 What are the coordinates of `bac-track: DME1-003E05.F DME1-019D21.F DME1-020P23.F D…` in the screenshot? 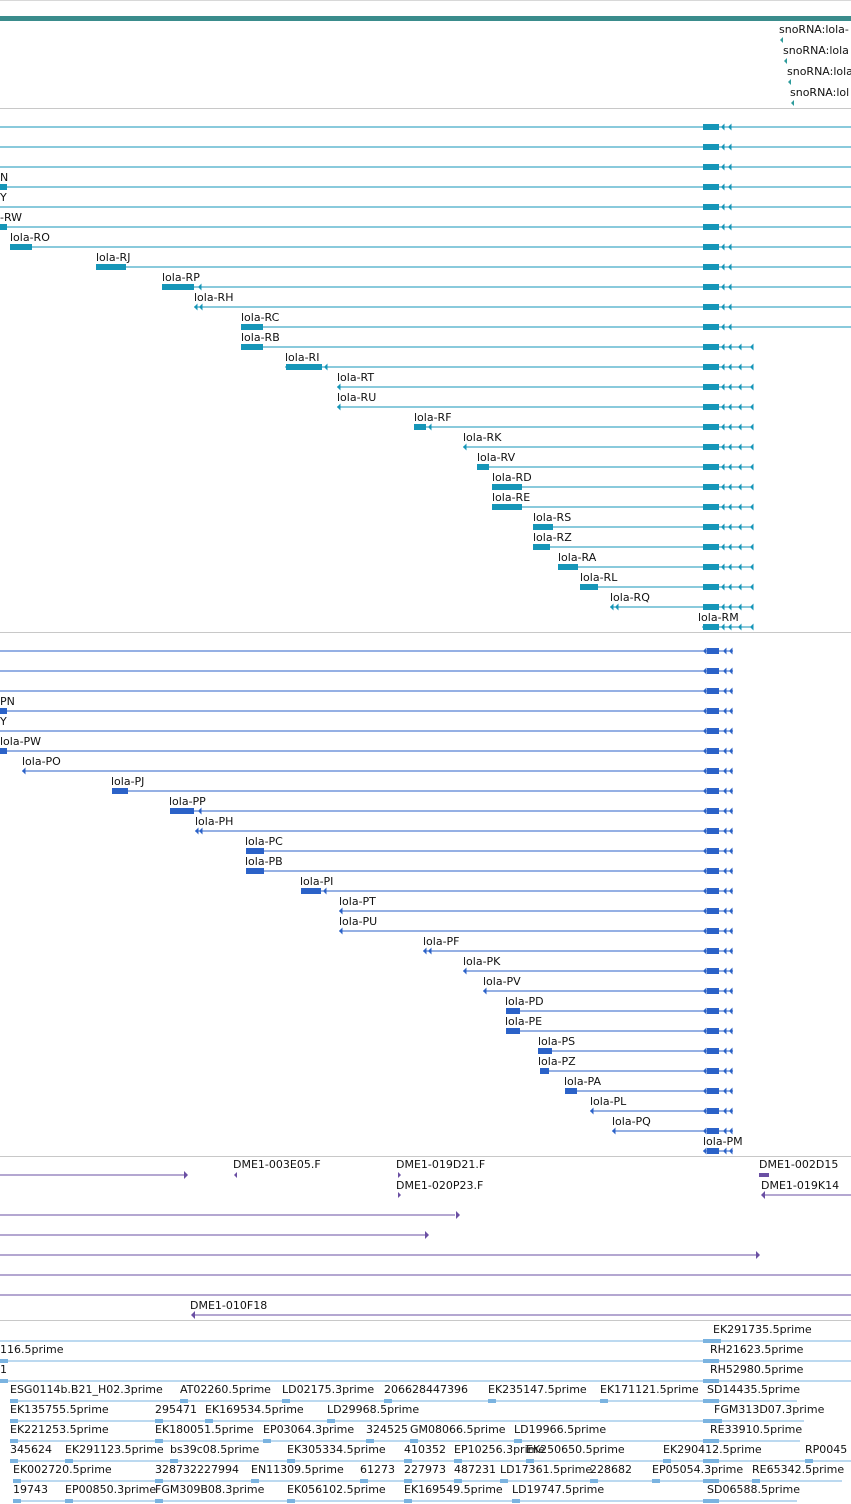 It's located at (425, 1238).